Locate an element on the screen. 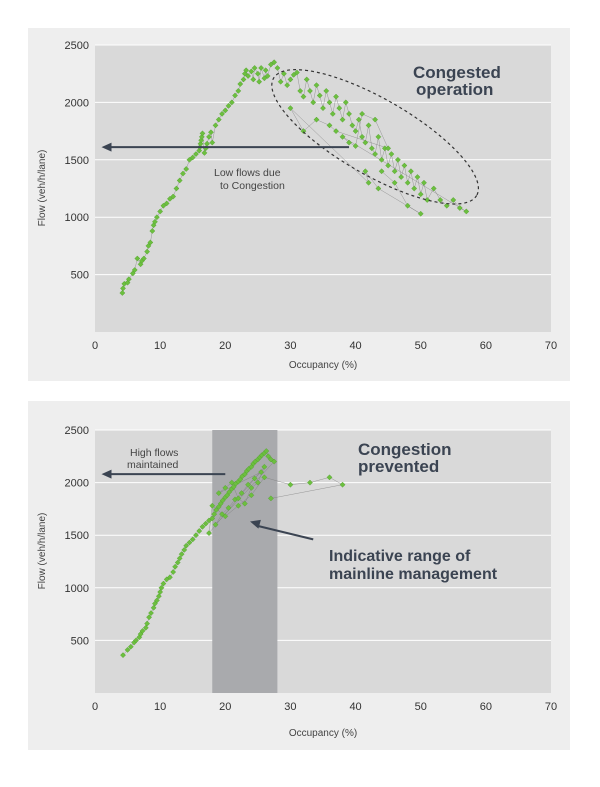  x-tick-label: 40 is located at coordinates (355, 707).